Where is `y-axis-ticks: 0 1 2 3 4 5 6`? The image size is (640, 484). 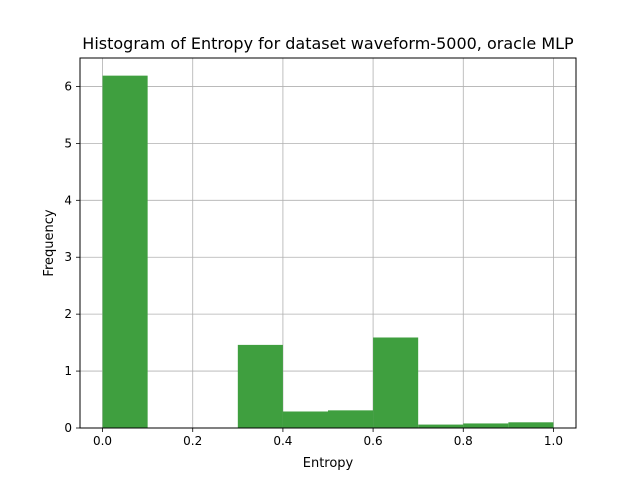 y-axis-ticks: 0 1 2 3 4 5 6 is located at coordinates (72, 257).